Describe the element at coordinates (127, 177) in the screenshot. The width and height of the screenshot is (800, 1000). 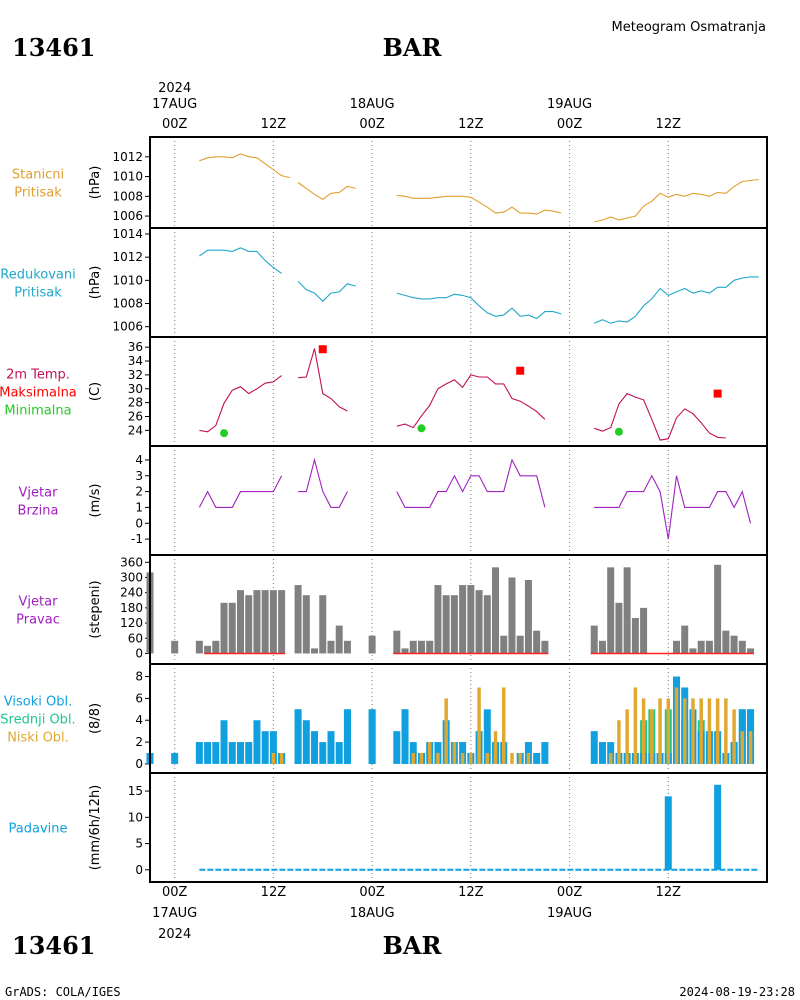
I see `y-tick-label: 1010` at that location.